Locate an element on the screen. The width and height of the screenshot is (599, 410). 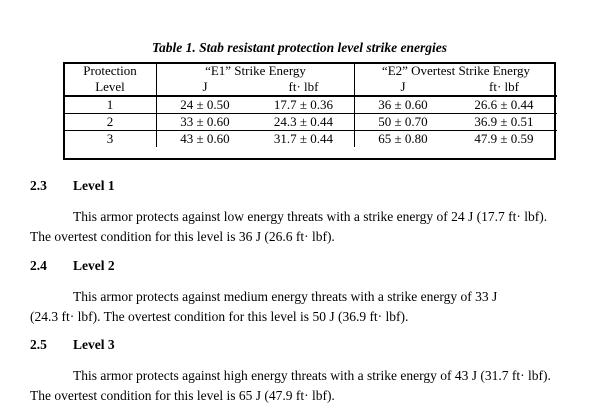
section-number: 2.4 is located at coordinates (38, 265).